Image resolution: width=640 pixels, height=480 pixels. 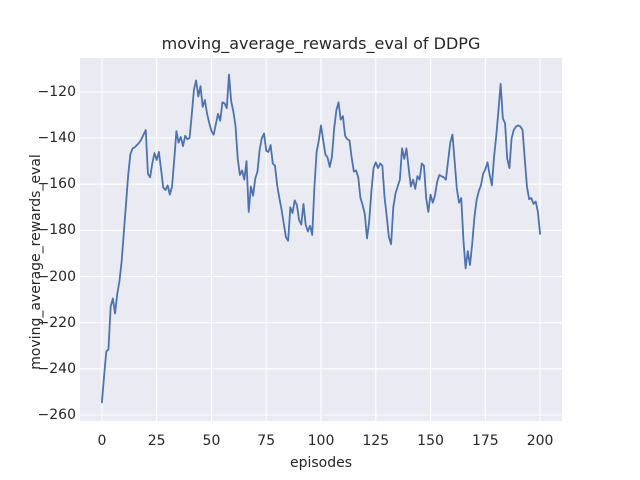 I want to click on y-tick-label: −260, so click(x=56, y=415).